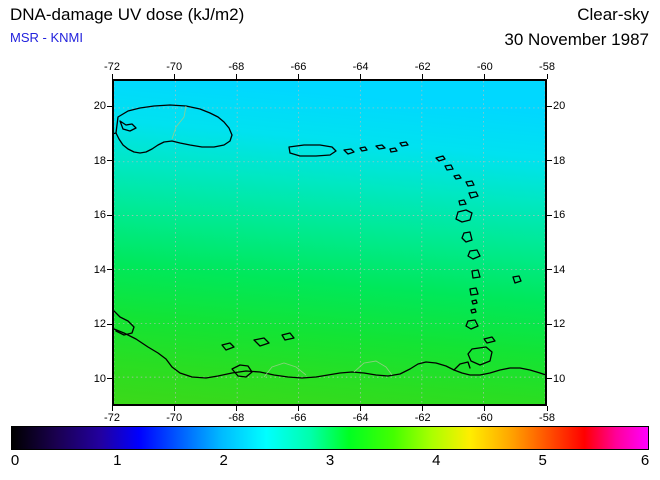 The image size is (660, 480). What do you see at coordinates (559, 378) in the screenshot?
I see `map-y-tick-right: 10` at bounding box center [559, 378].